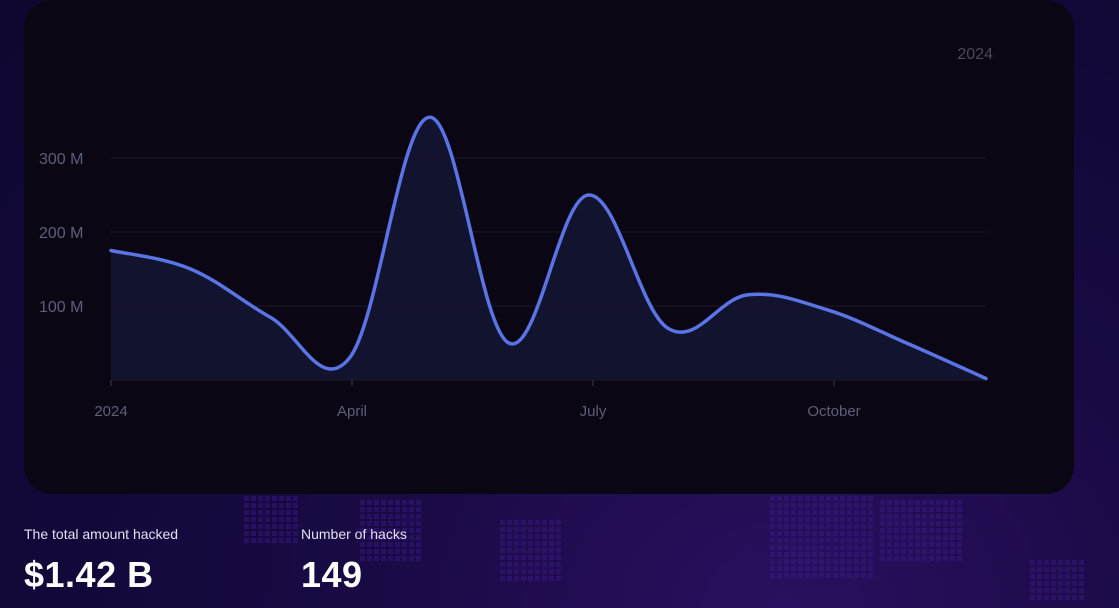 Image resolution: width=1119 pixels, height=608 pixels. Describe the element at coordinates (101, 534) in the screenshot. I see `total-hacked-label: The total amount hacked` at that location.